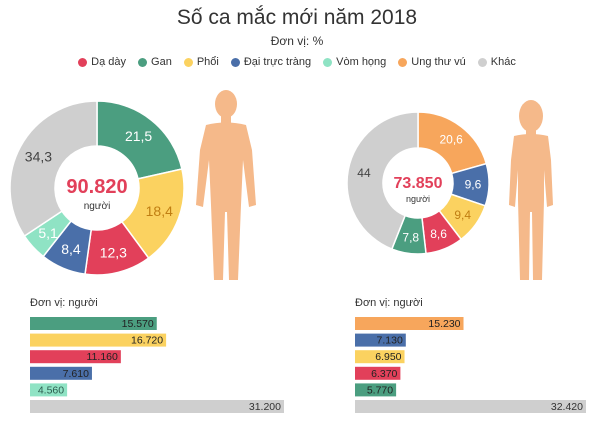 The height and width of the screenshot is (422, 594). Describe the element at coordinates (138, 324) in the screenshot. I see `male-bar-label: 15.570` at that location.